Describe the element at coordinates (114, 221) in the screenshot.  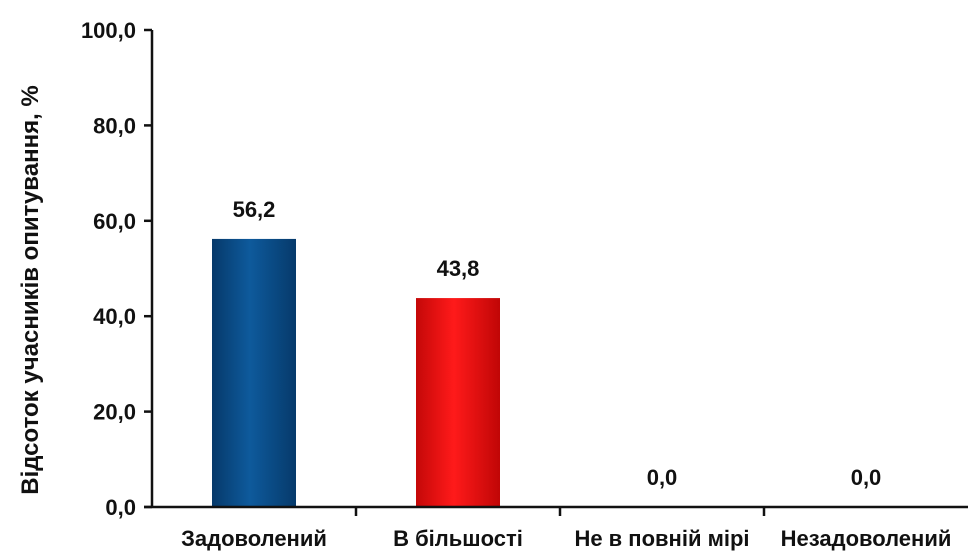
I see `y-tick-label: 60,0` at that location.